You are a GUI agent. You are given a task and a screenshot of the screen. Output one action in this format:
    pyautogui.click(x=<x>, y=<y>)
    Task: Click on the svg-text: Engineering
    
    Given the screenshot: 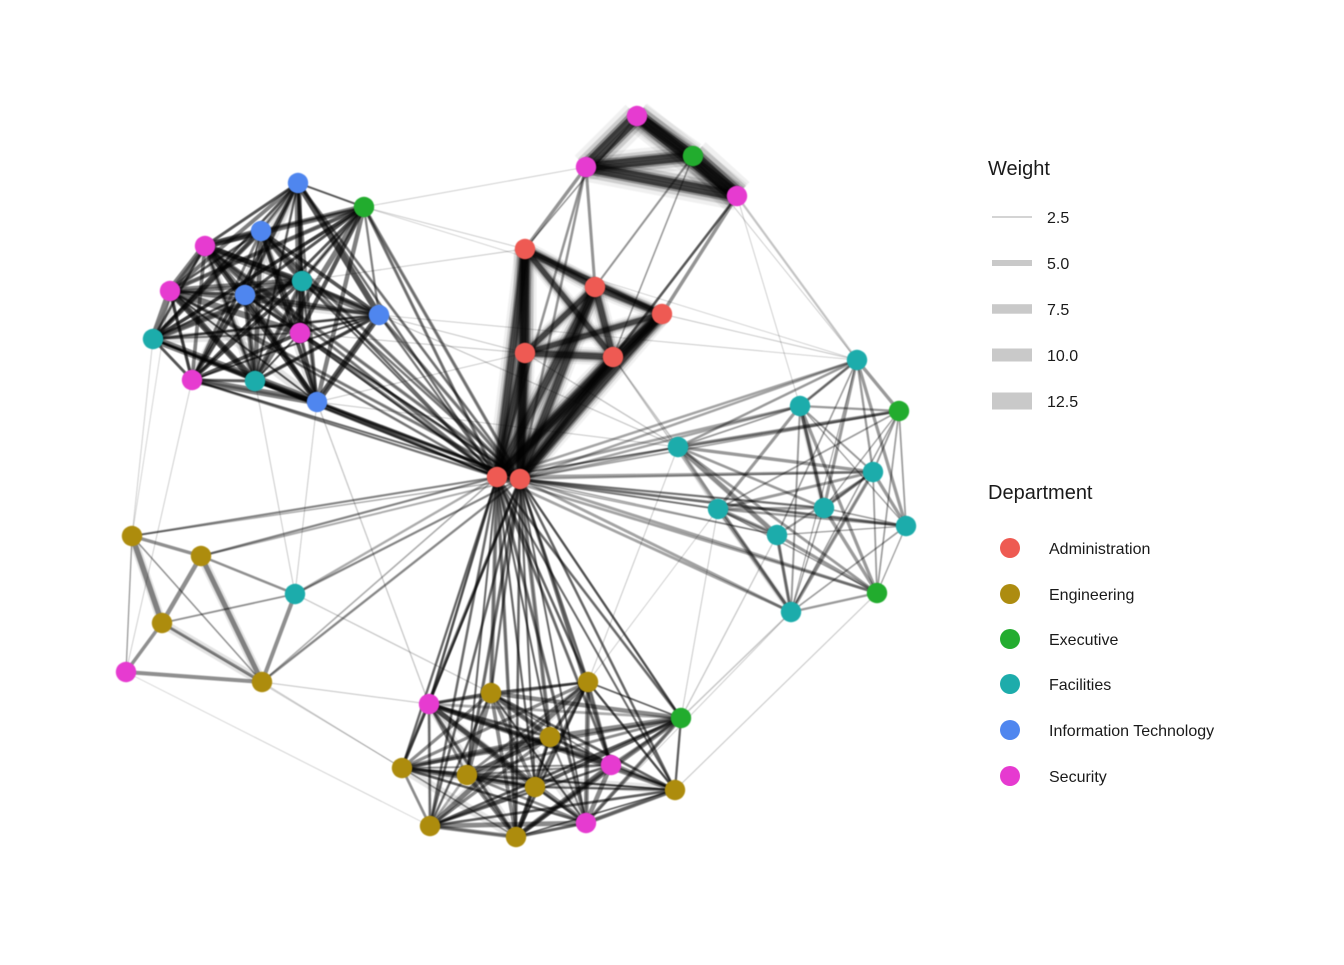 What is the action you would take?
    pyautogui.click(x=1091, y=595)
    